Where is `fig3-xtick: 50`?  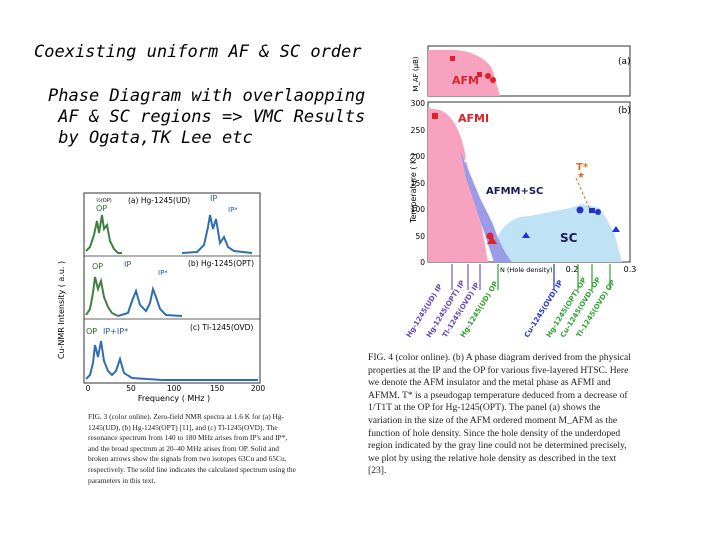 fig3-xtick: 50 is located at coordinates (131, 388).